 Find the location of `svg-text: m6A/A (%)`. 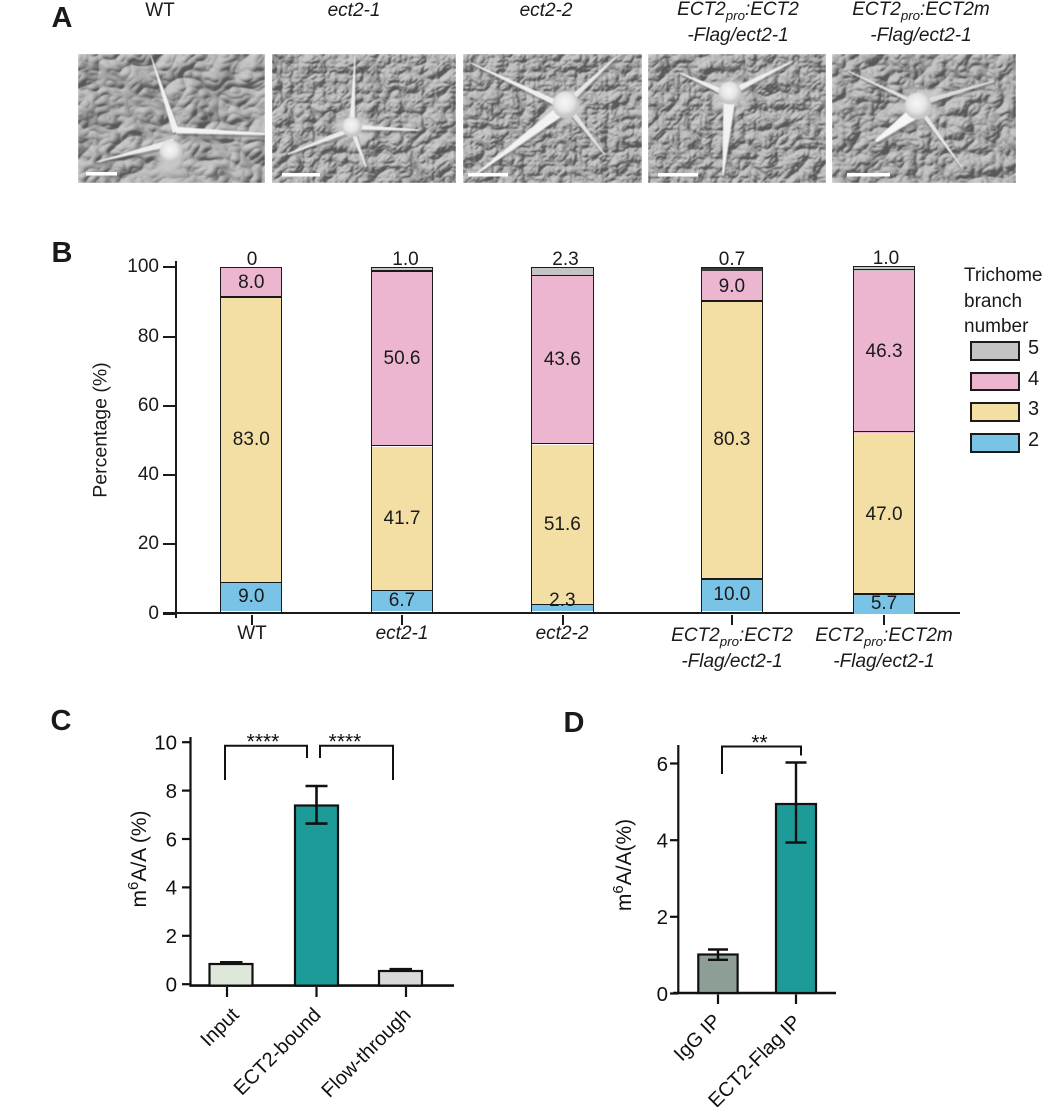

svg-text: m6A/A (%) is located at coordinates (138, 858).